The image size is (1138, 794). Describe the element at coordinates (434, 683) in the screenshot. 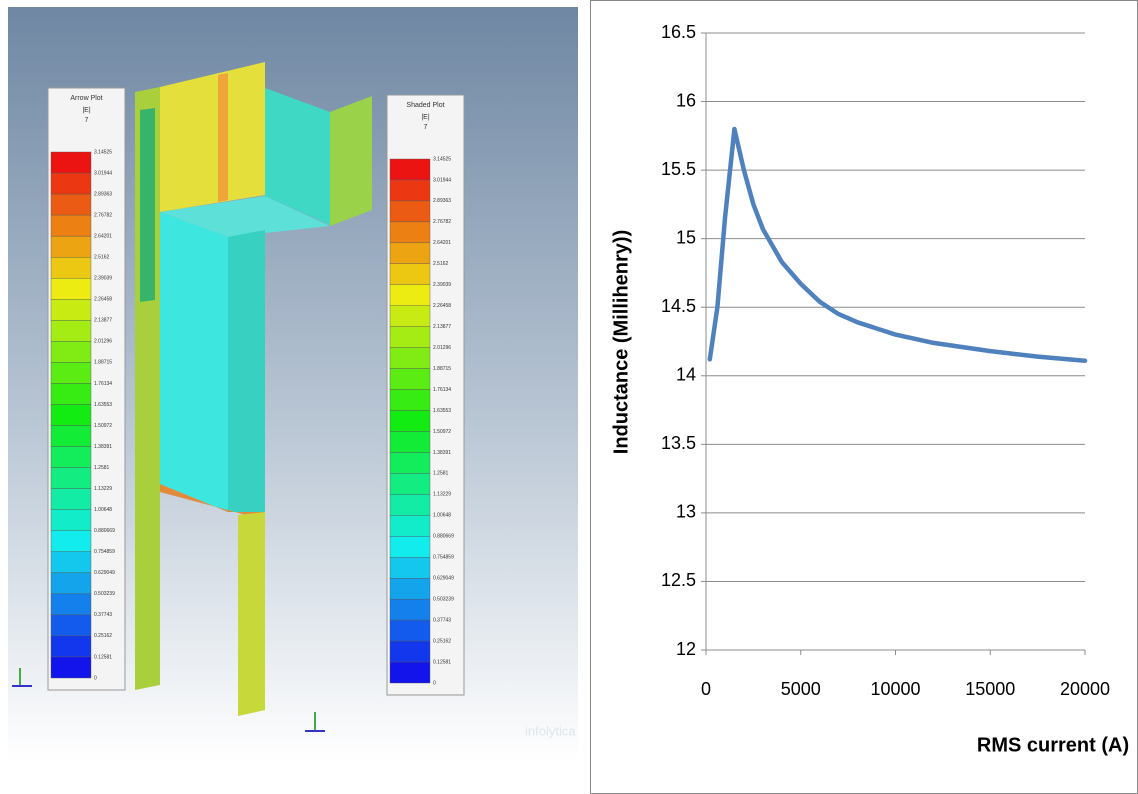

I see `legend-level: 0` at that location.